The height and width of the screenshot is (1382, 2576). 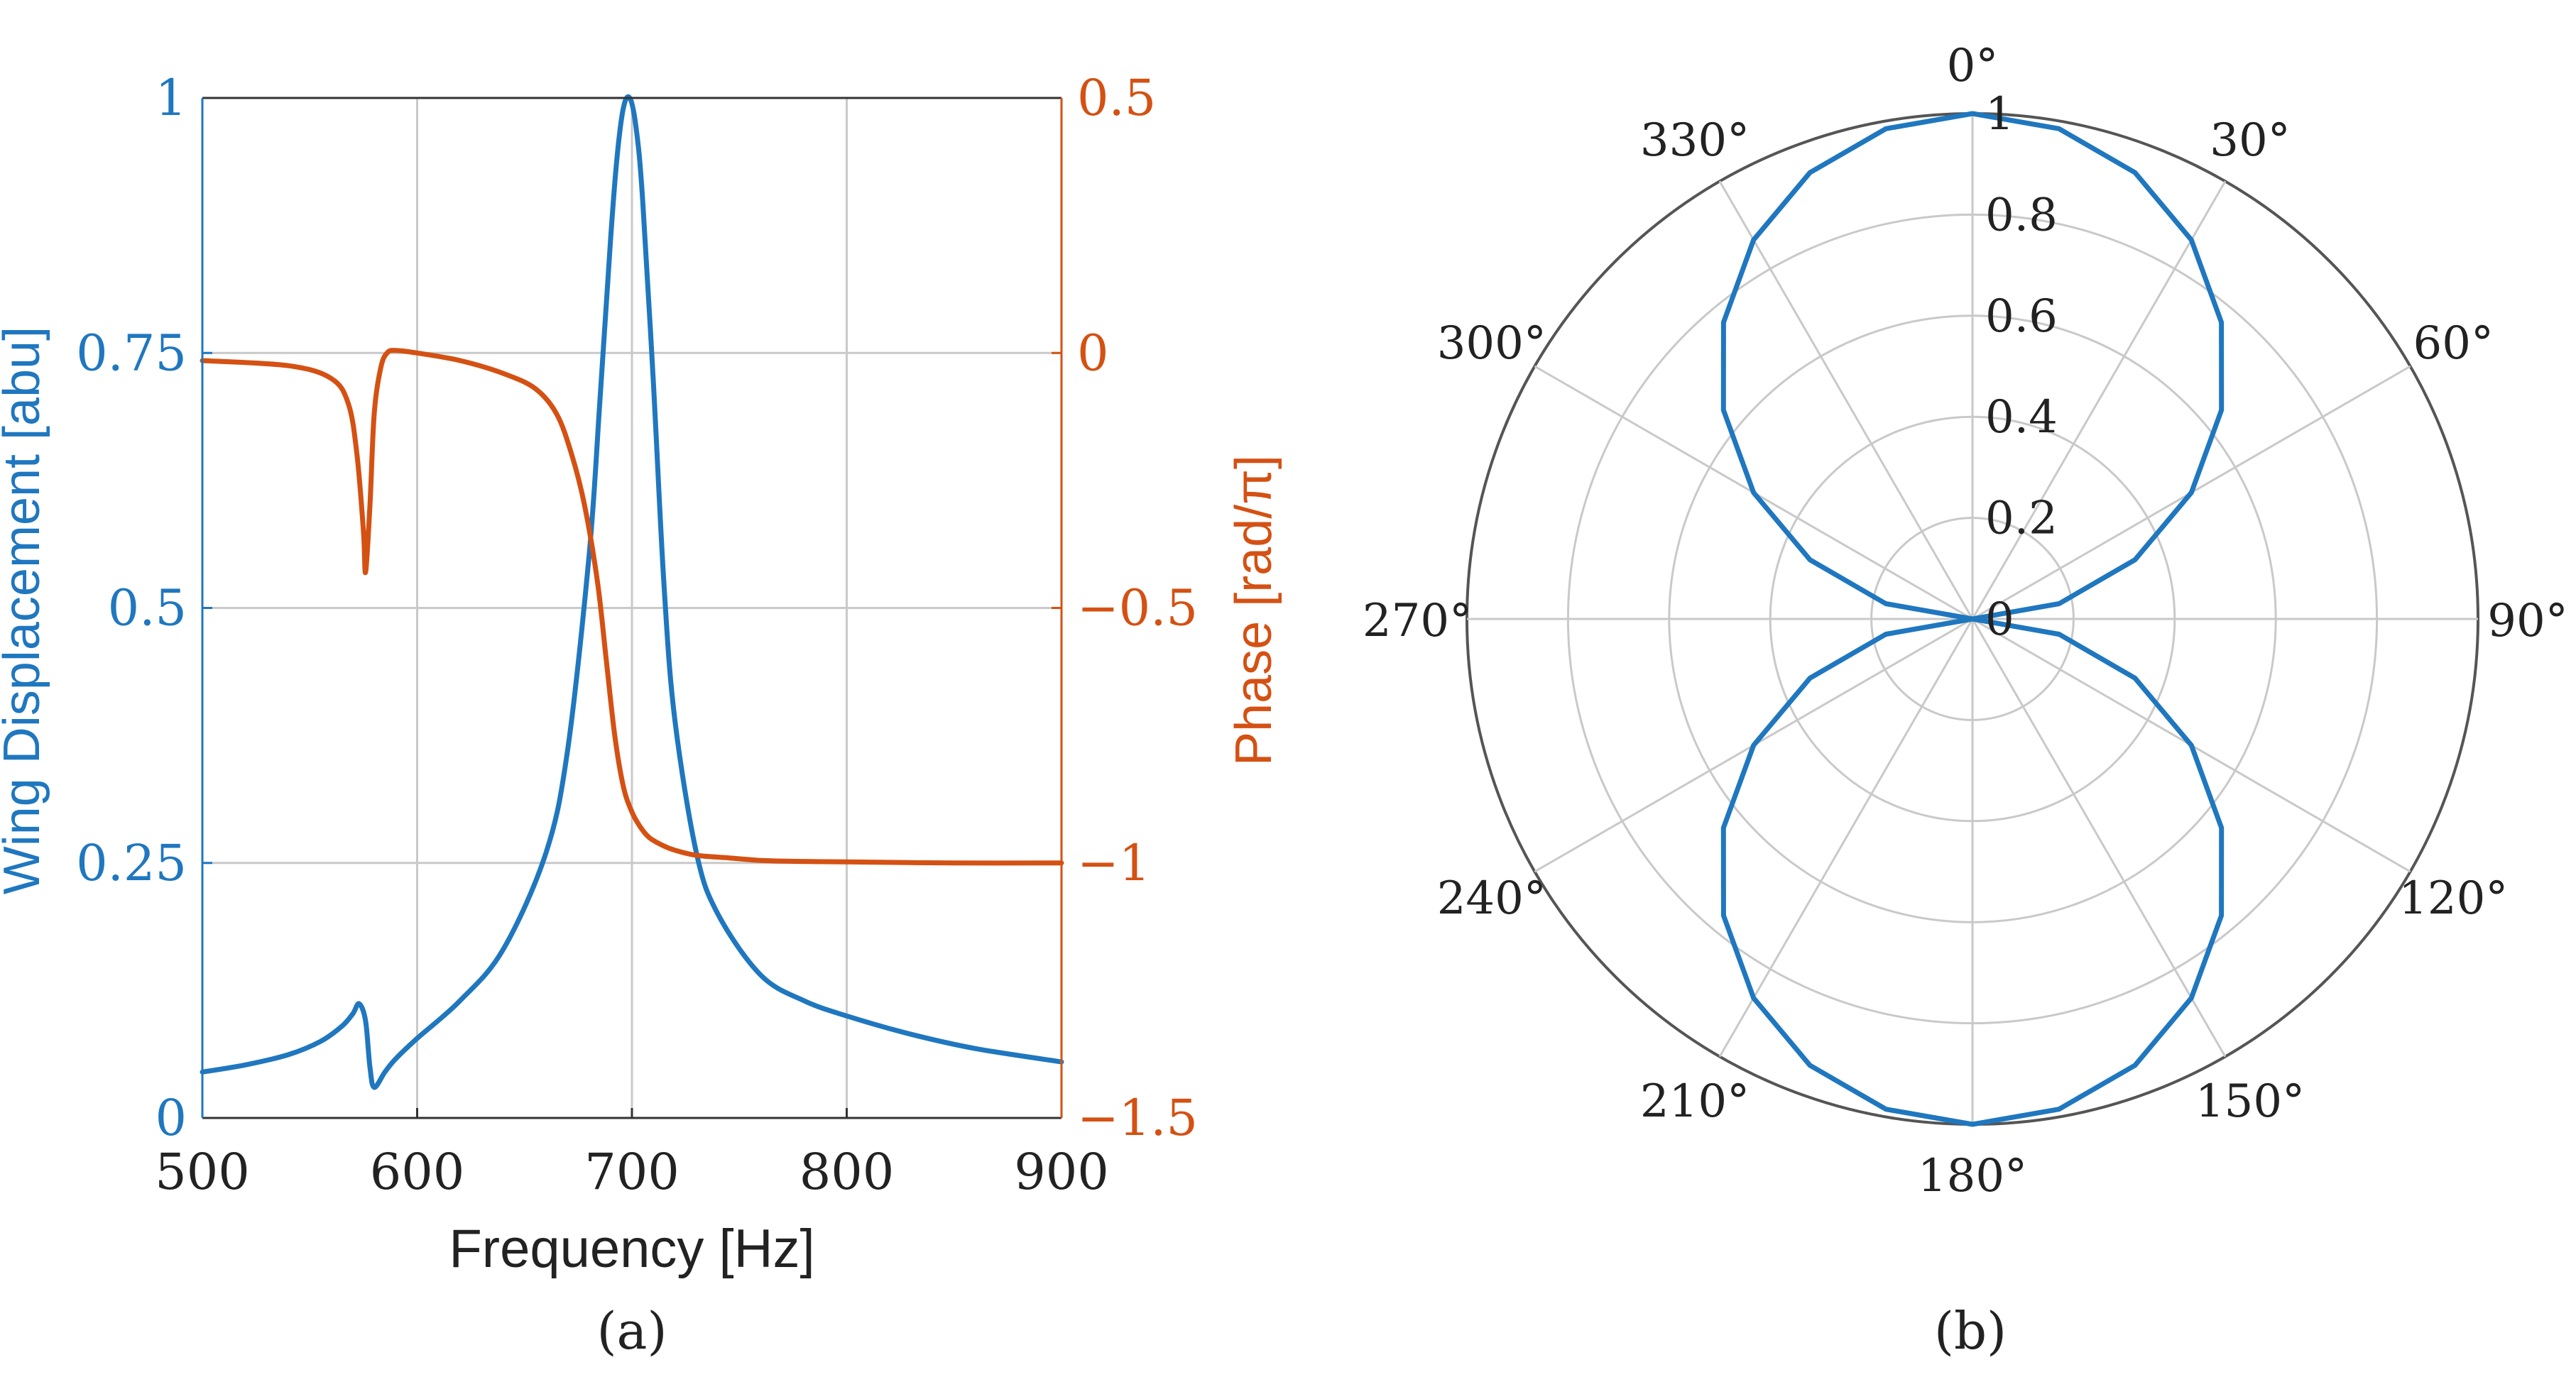 What do you see at coordinates (1491, 343) in the screenshot?
I see `theta-tick-label: 300°` at bounding box center [1491, 343].